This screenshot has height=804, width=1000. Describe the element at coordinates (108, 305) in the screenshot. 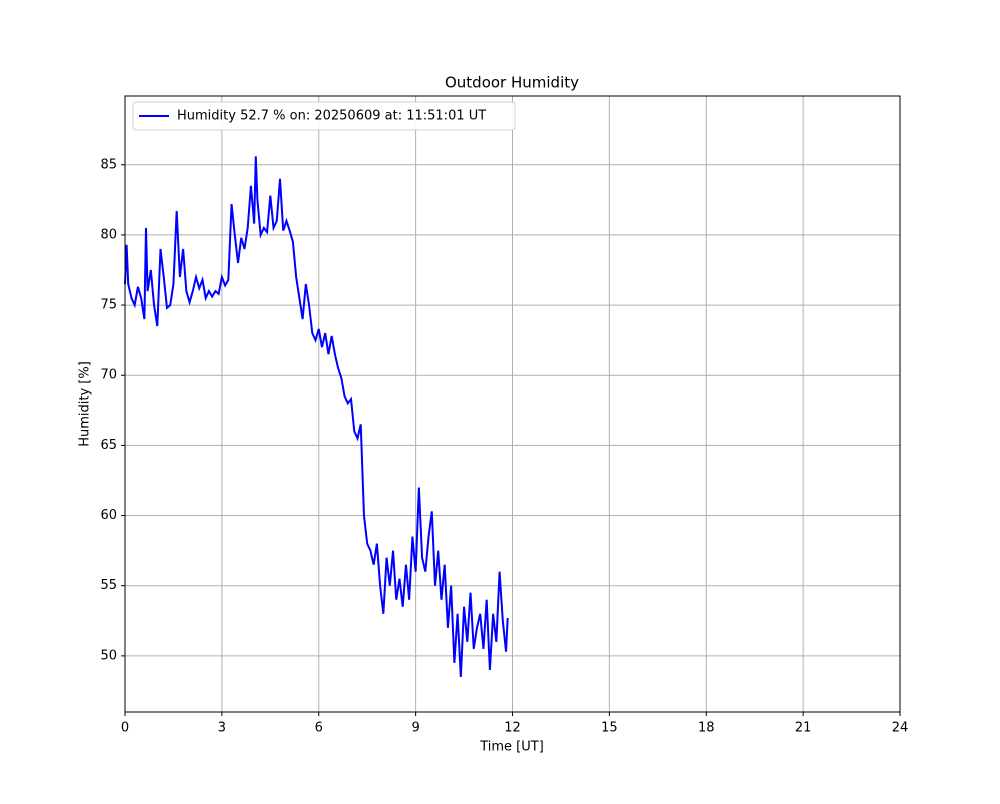

I see `y-tick-label: 75` at that location.